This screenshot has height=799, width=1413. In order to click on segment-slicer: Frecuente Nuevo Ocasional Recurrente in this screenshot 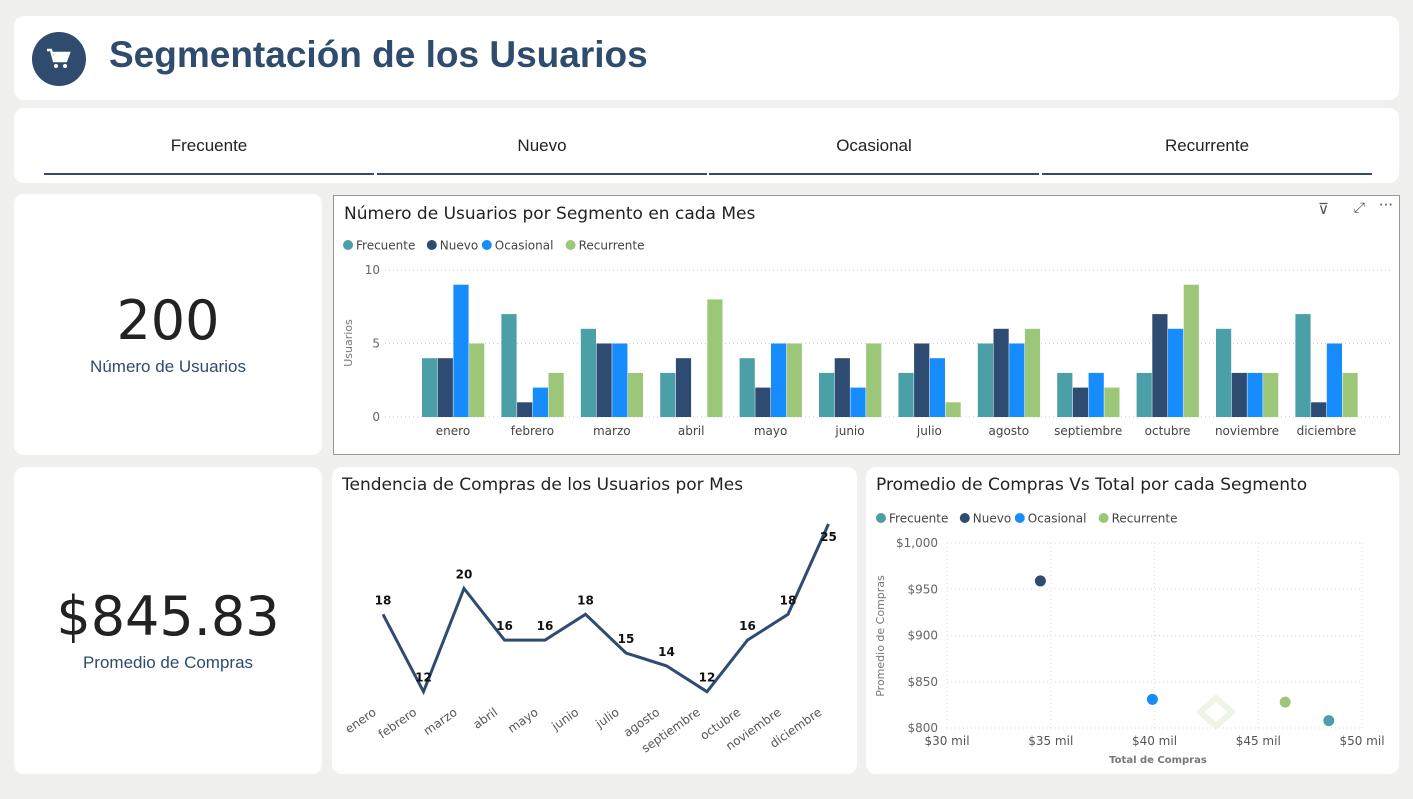, I will do `click(706, 145)`.